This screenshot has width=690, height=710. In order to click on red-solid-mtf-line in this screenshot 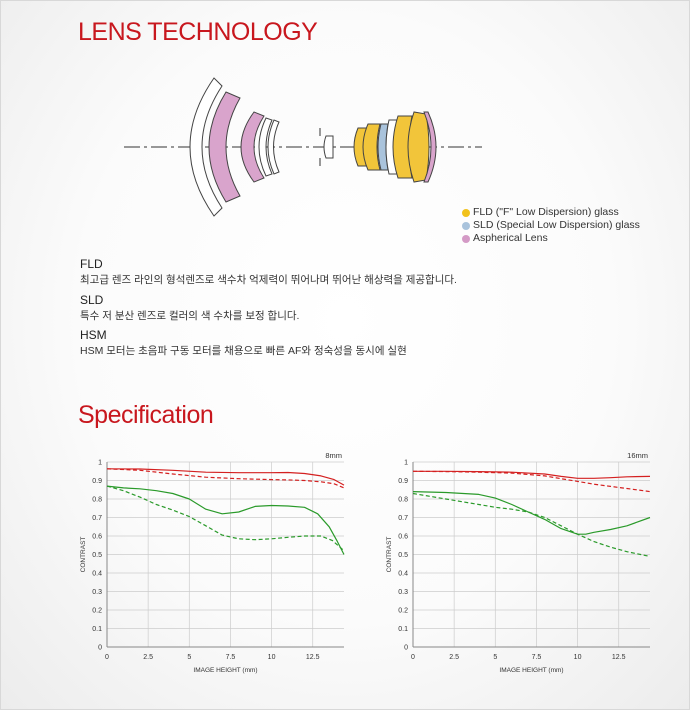, I will do `click(225, 477)`.